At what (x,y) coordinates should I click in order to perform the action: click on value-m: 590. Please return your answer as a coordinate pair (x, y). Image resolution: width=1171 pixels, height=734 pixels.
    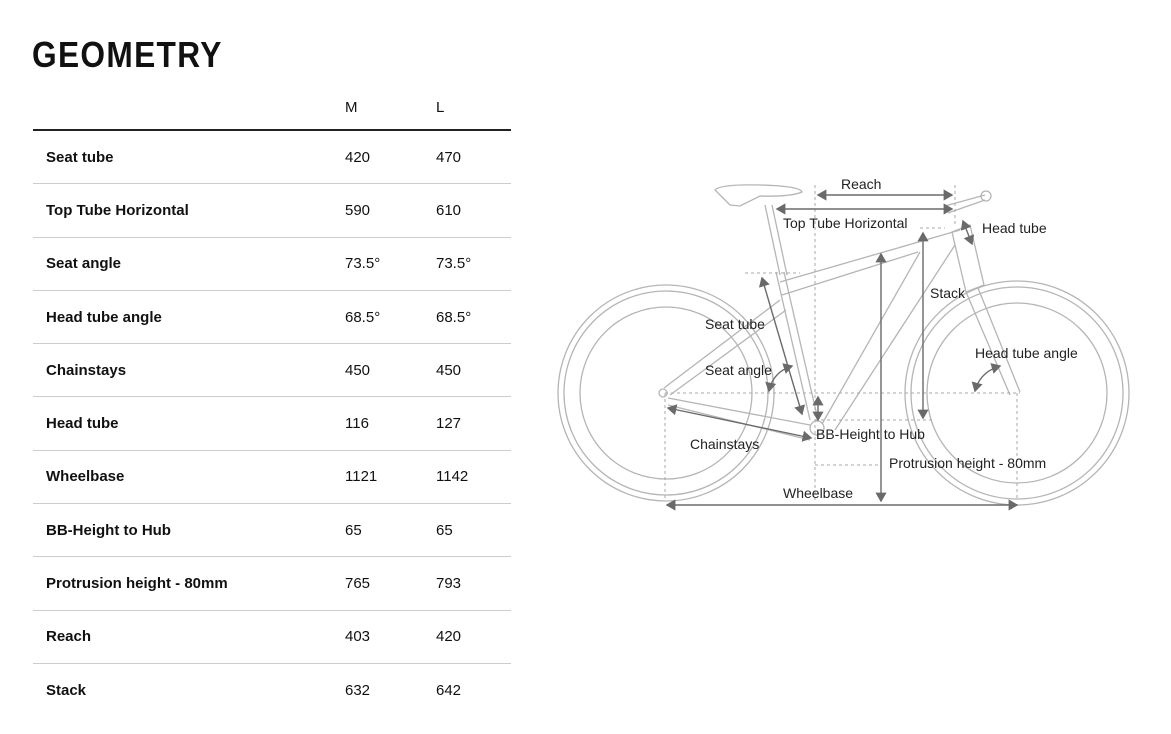
    Looking at the image, I should click on (390, 210).